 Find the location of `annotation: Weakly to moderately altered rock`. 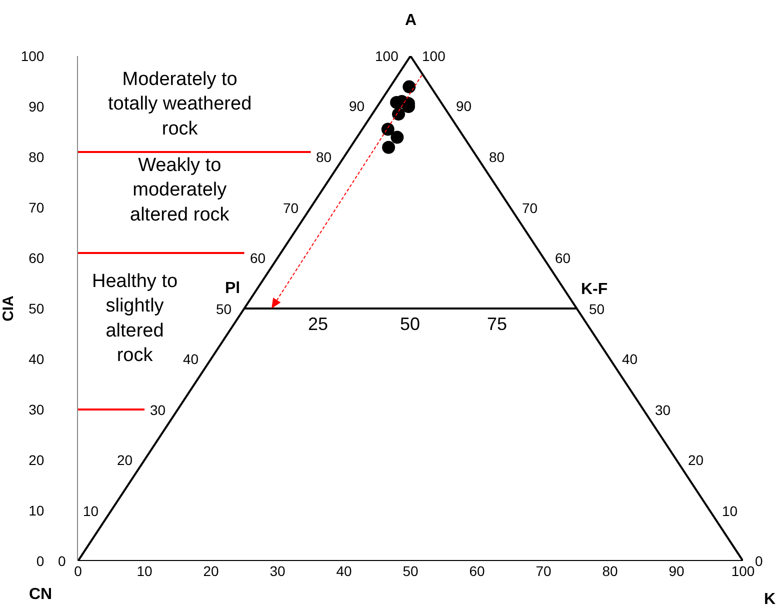

annotation: Weakly to moderately altered rock is located at coordinates (180, 190).